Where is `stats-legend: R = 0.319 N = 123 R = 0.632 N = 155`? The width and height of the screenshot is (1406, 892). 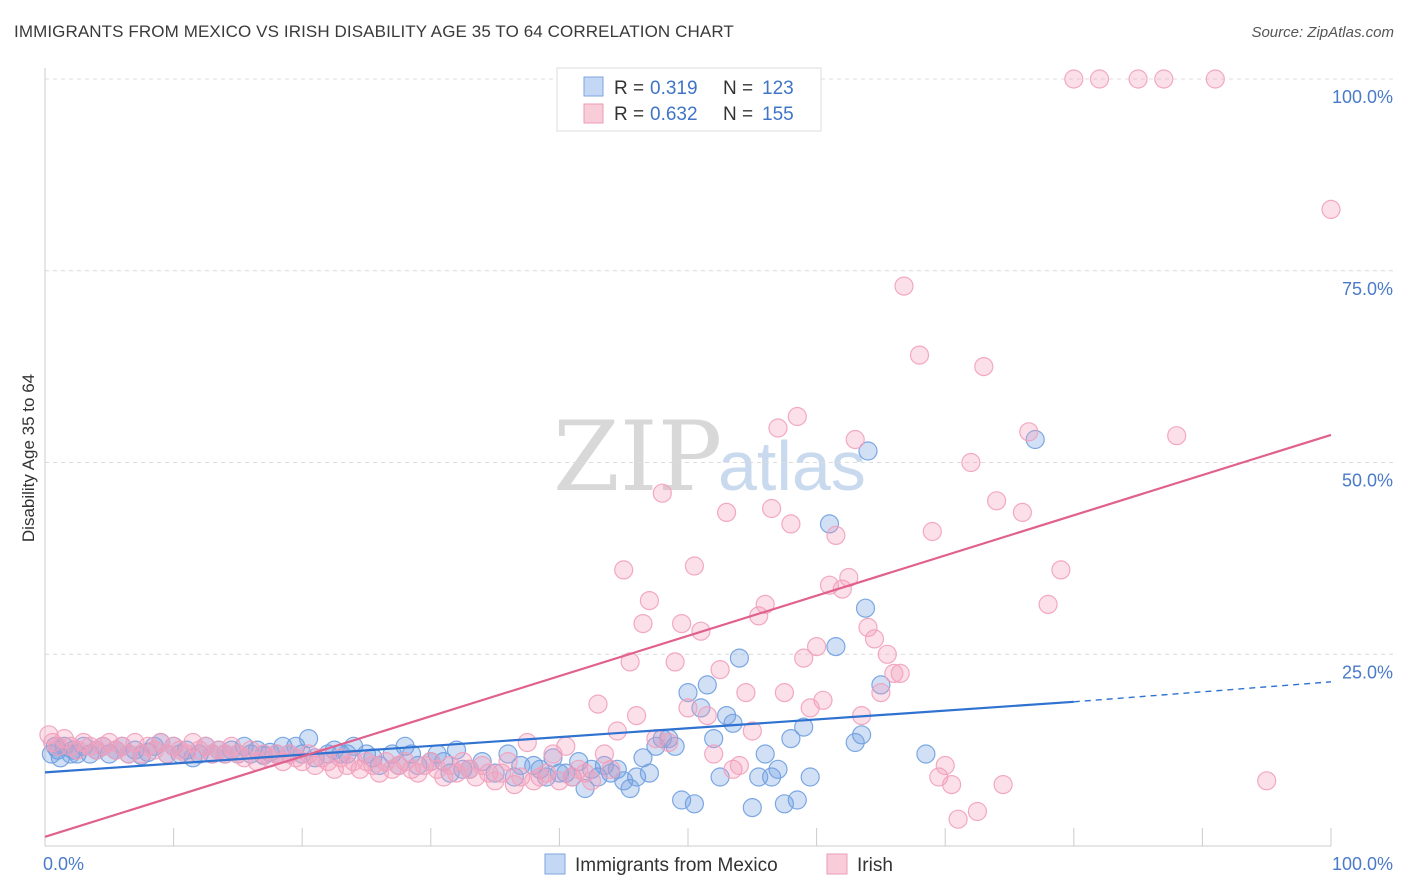 stats-legend: R = 0.319 N = 123 R = 0.632 N = 155 is located at coordinates (689, 99).